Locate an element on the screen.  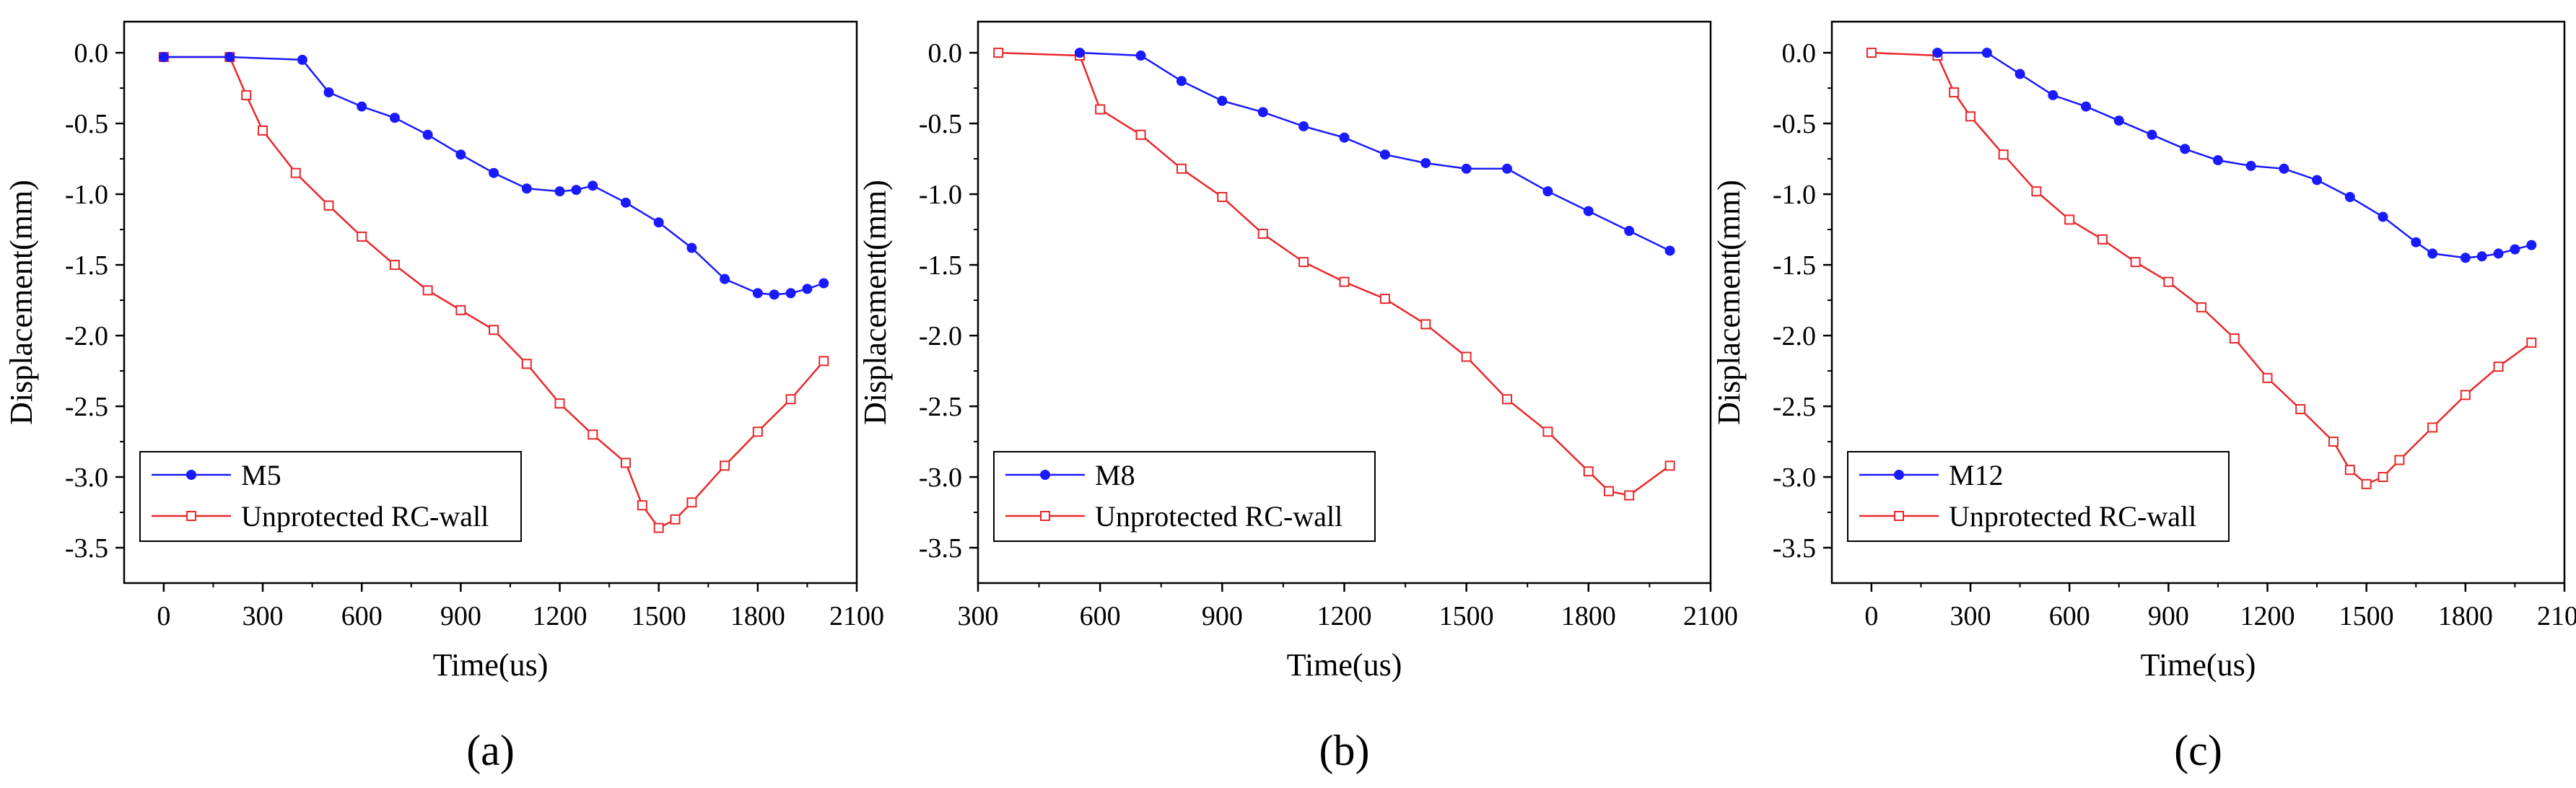
legend: M5 Unprotected RC-wall is located at coordinates (330, 496).